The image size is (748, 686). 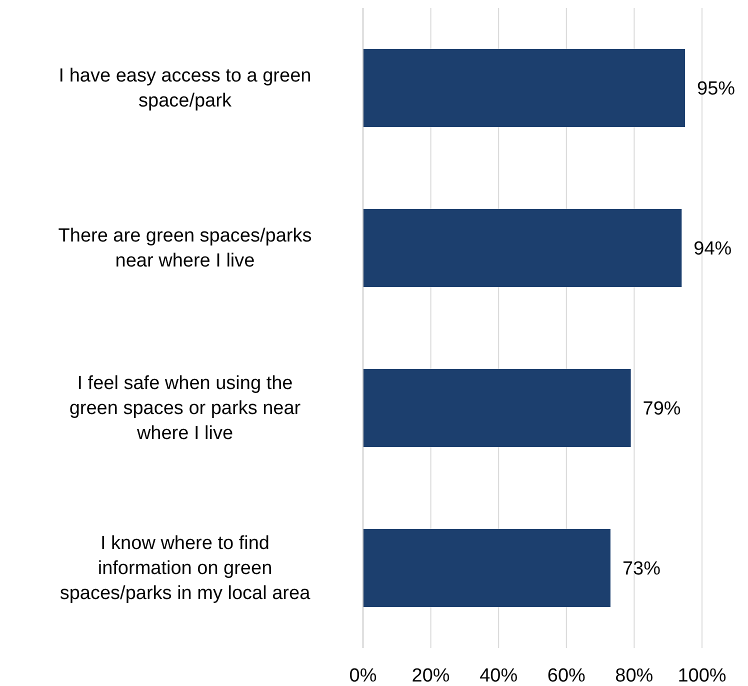 I want to click on x-tick-label: 20%, so click(x=431, y=675).